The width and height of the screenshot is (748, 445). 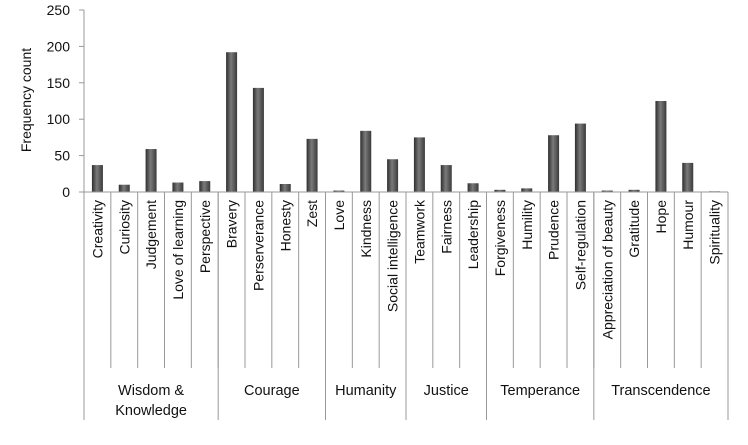 What do you see at coordinates (473, 234) in the screenshot?
I see `category-label: Leadership` at bounding box center [473, 234].